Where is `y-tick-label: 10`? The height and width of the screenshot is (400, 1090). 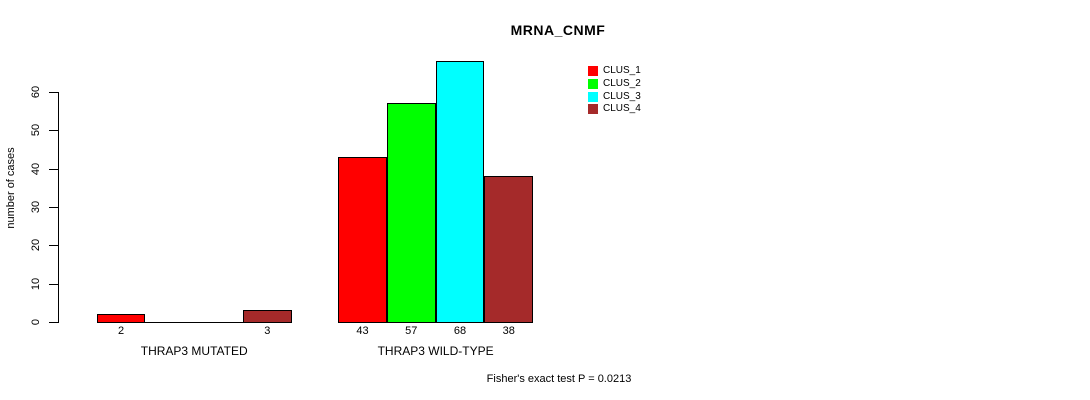 y-tick-label: 10 is located at coordinates (36, 284).